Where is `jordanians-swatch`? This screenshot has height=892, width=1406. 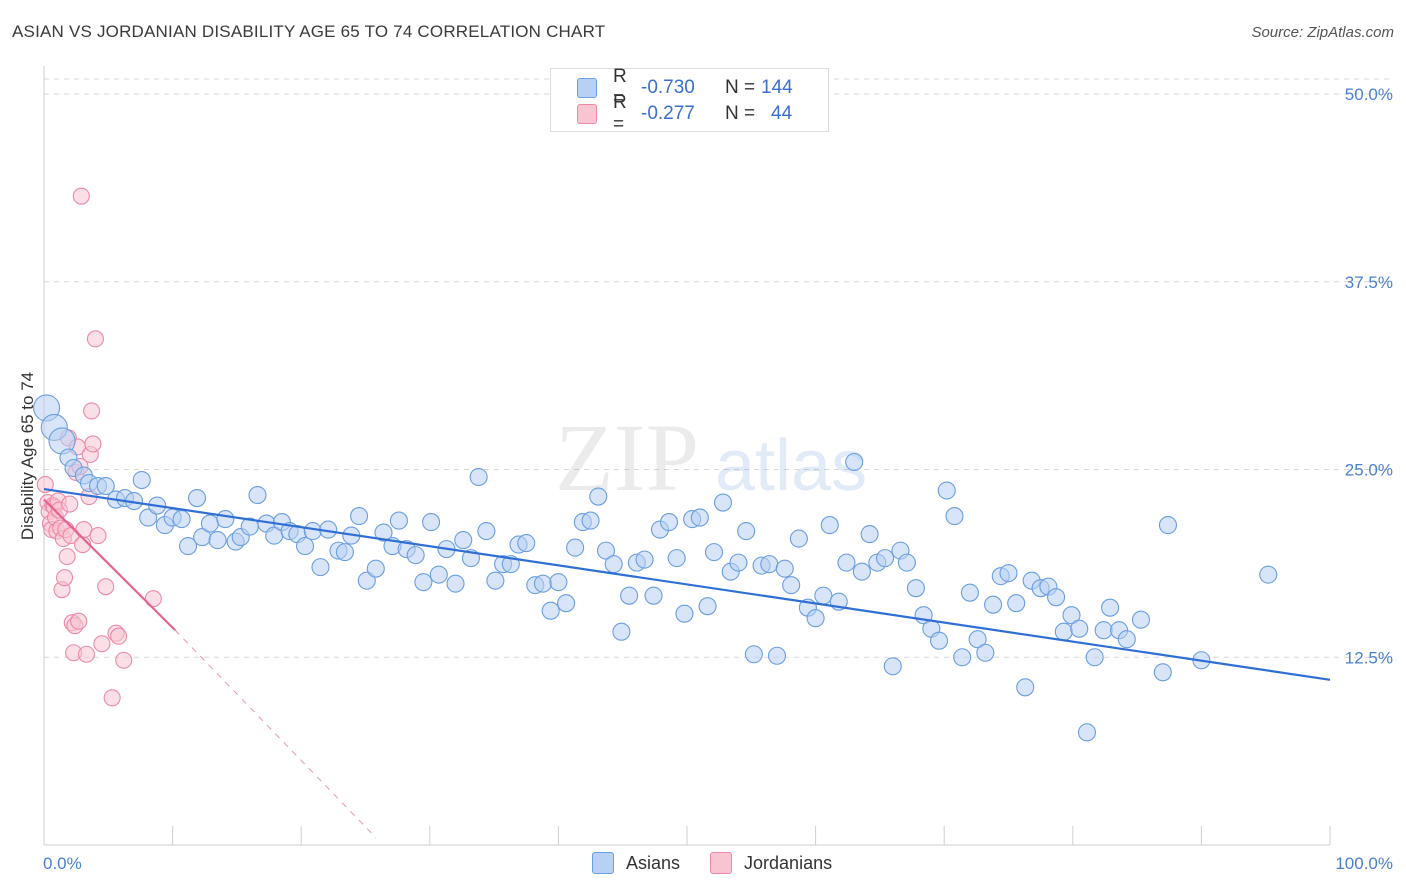
jordanians-swatch is located at coordinates (721, 863).